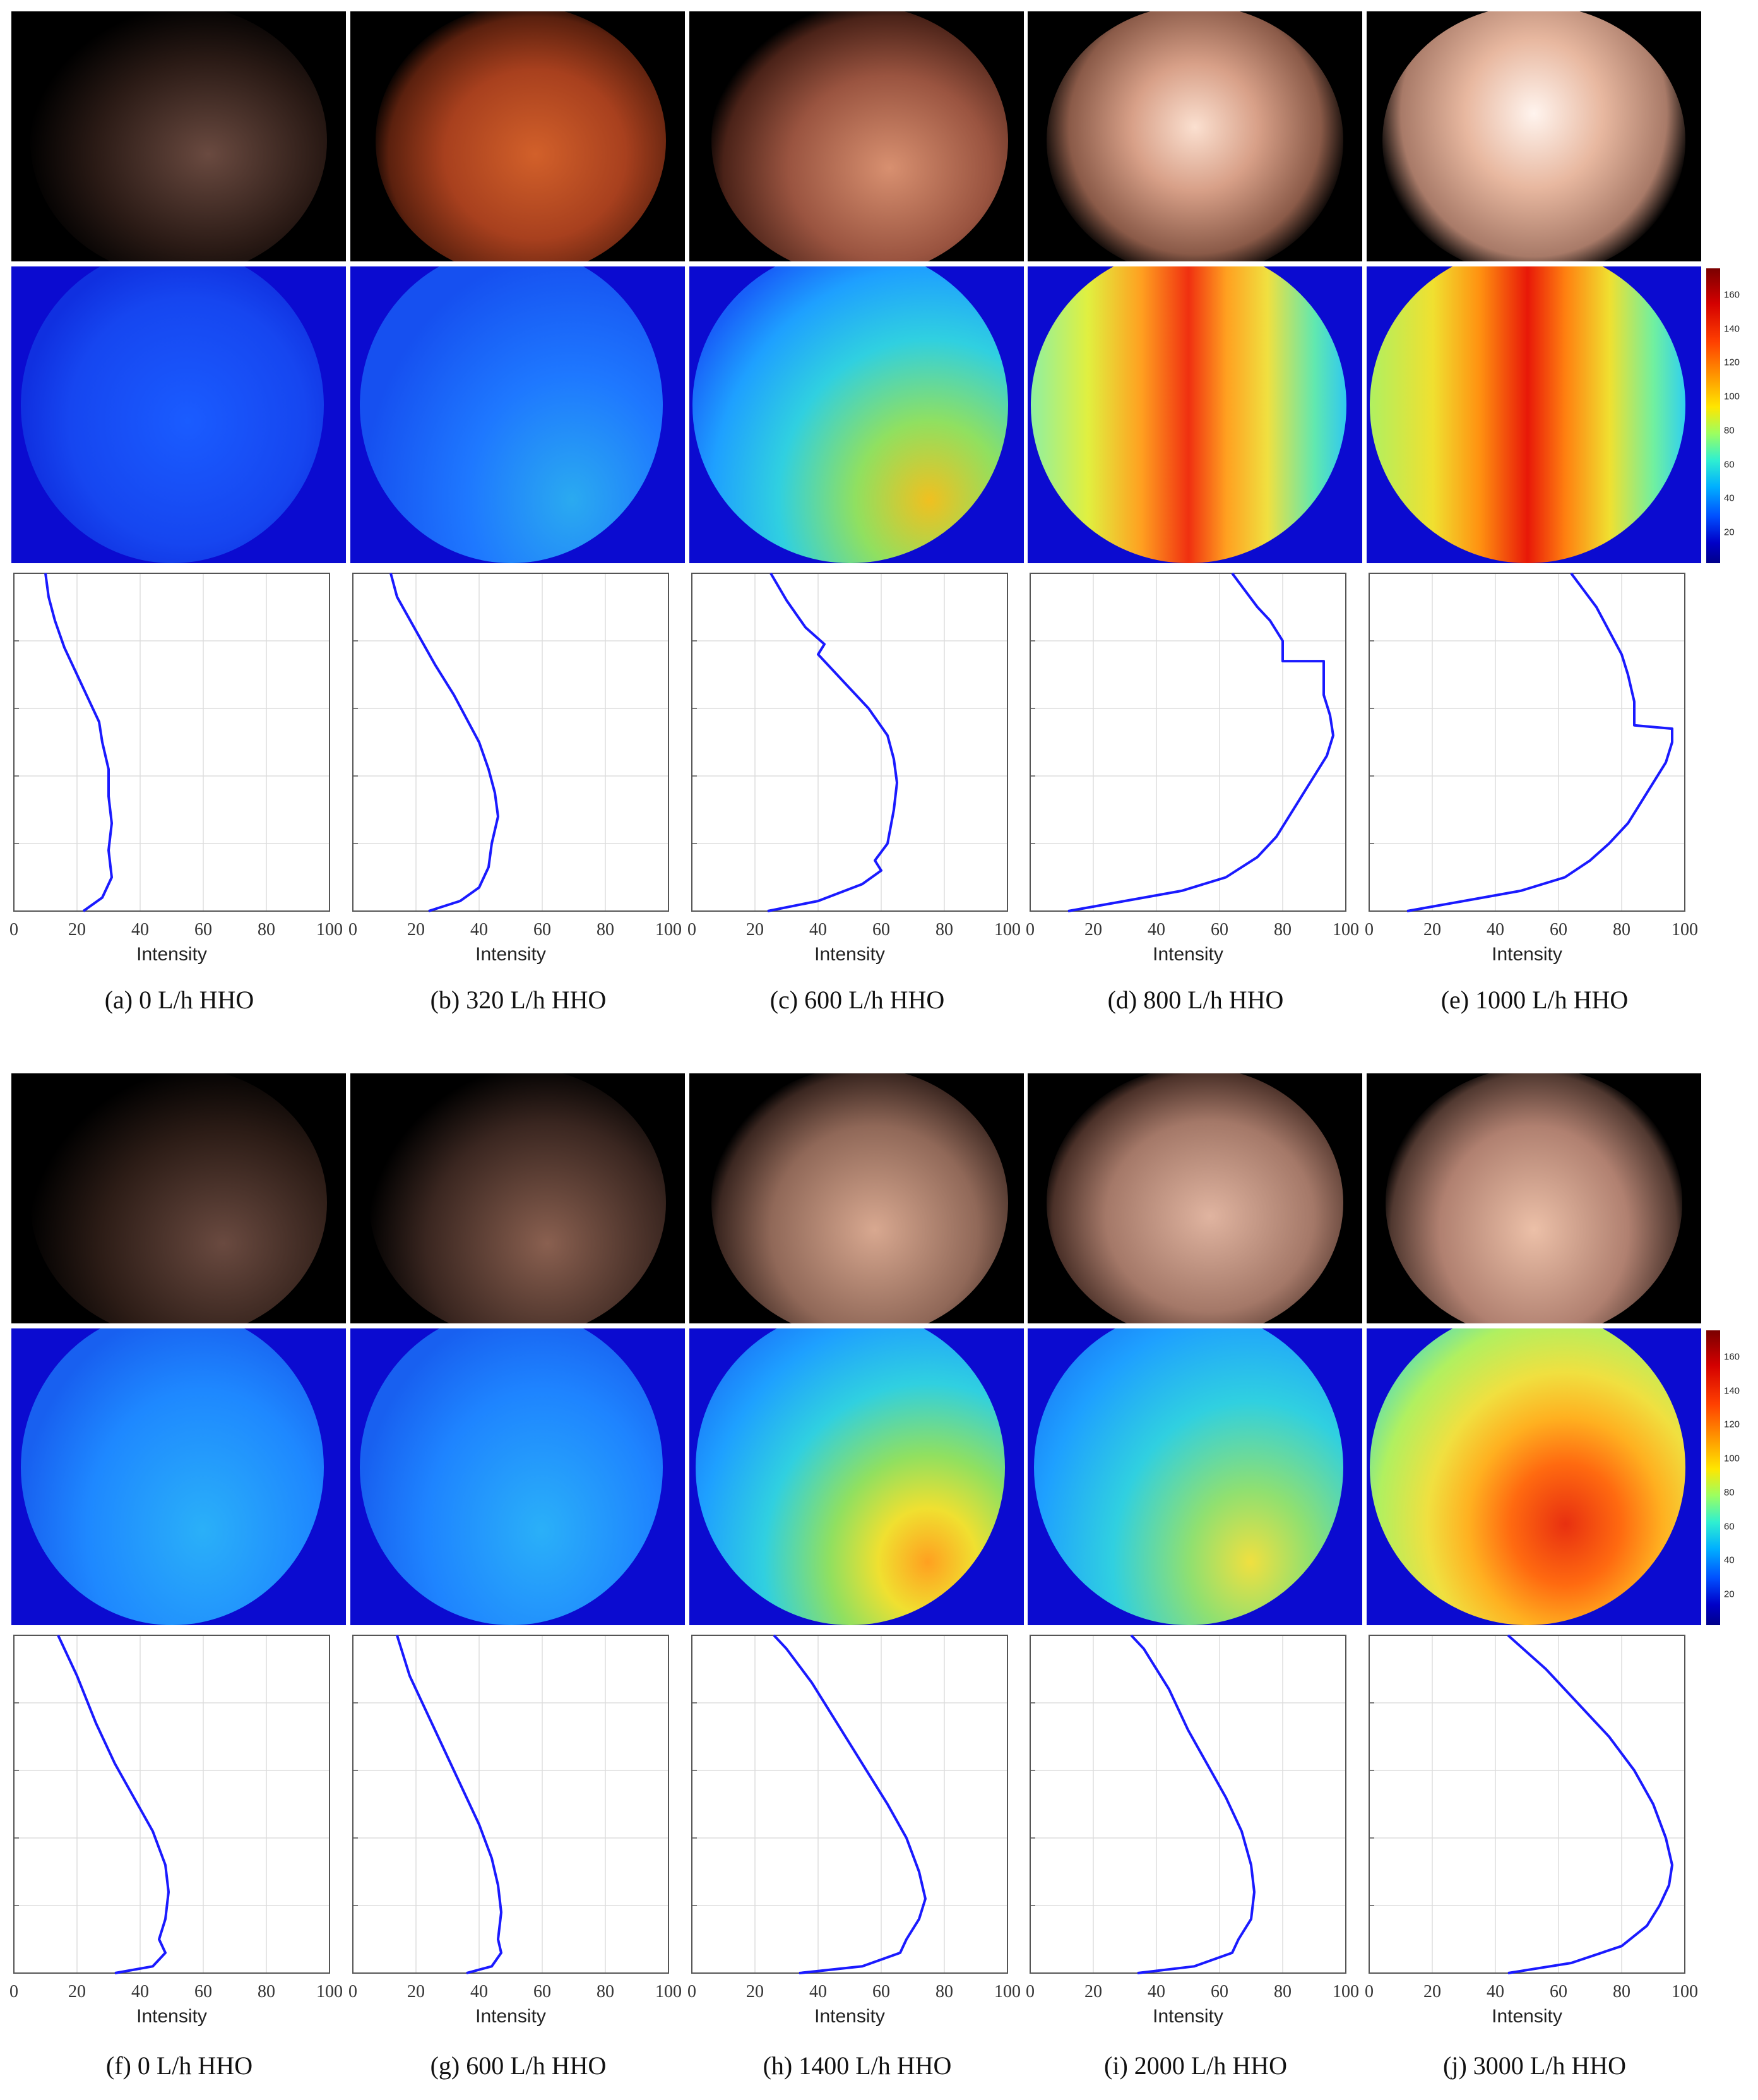  I want to click on plot-e: 0 20 40 60 80 100 Intensity, so click(1533, 770).